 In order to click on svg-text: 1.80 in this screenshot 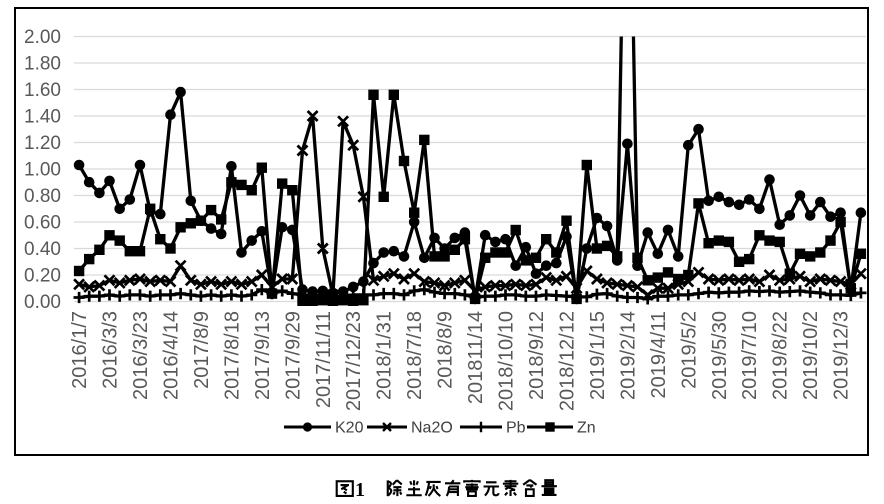, I will do `click(42, 64)`.